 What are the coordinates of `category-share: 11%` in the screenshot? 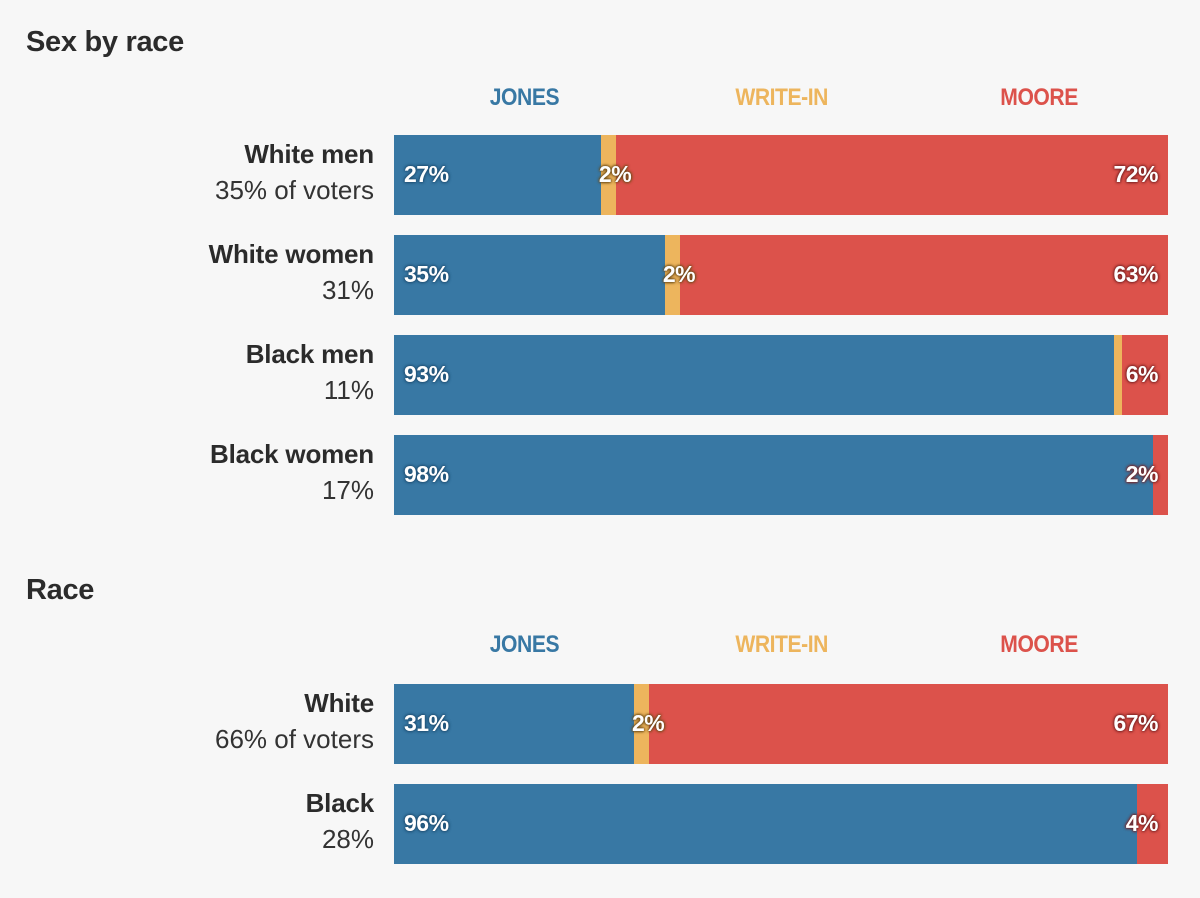 It's located at (348, 390).